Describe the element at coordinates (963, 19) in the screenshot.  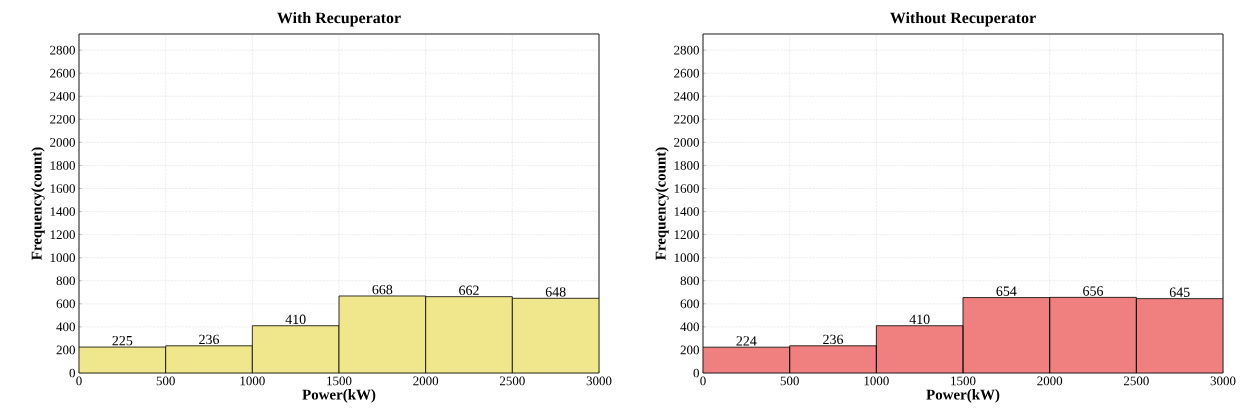
I see `chart-title: Without Recuperator` at that location.